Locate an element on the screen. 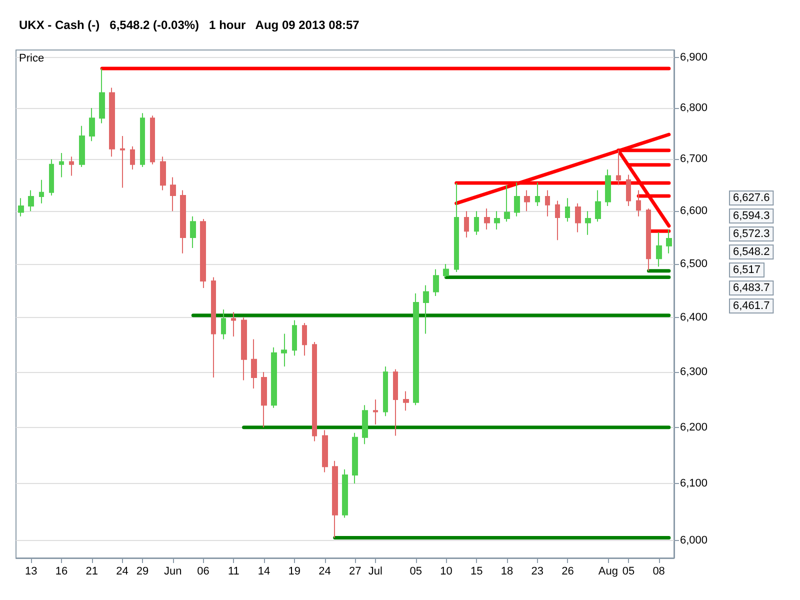  x-tick-label: 21 is located at coordinates (92, 572).